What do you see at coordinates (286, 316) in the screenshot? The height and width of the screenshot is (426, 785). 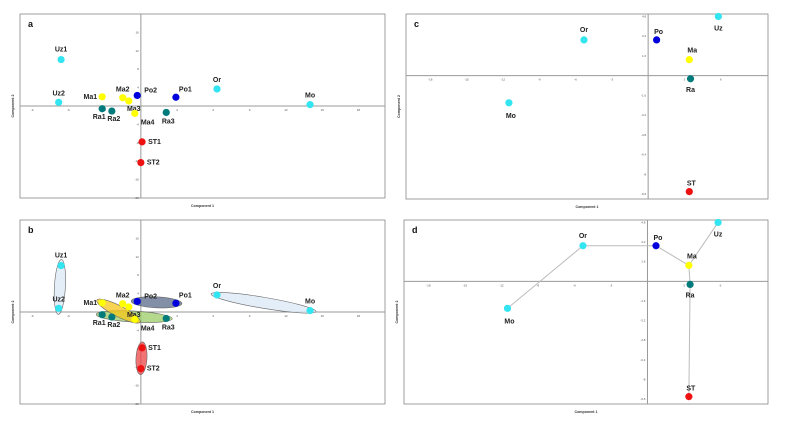 I see `x-tick-label: 12` at bounding box center [286, 316].